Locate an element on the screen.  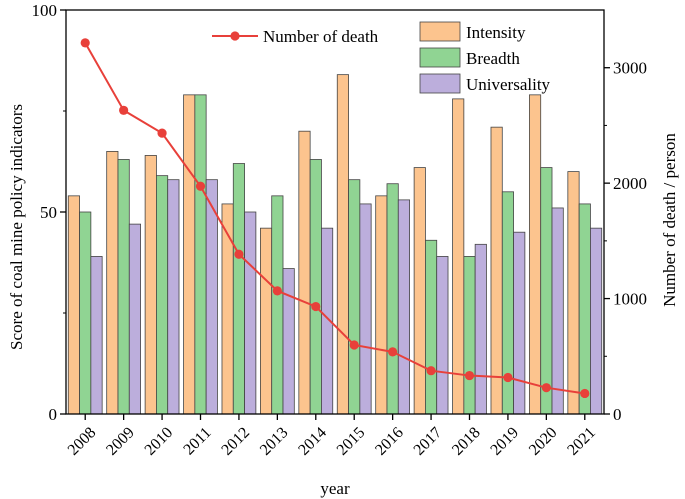
left-tick-label: 100 is located at coordinates (45, 10).